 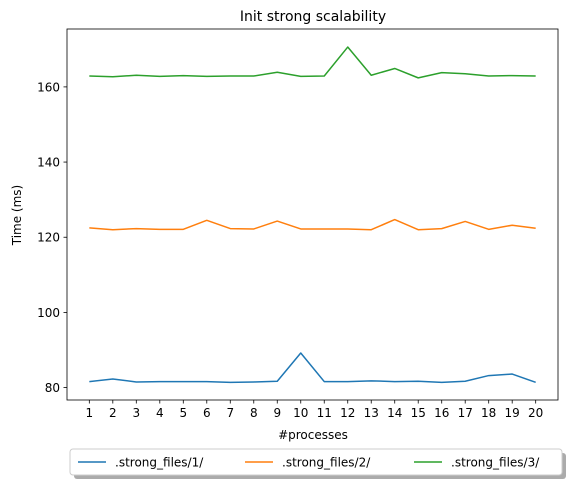 I want to click on x-tick-label: 19, so click(x=512, y=413).